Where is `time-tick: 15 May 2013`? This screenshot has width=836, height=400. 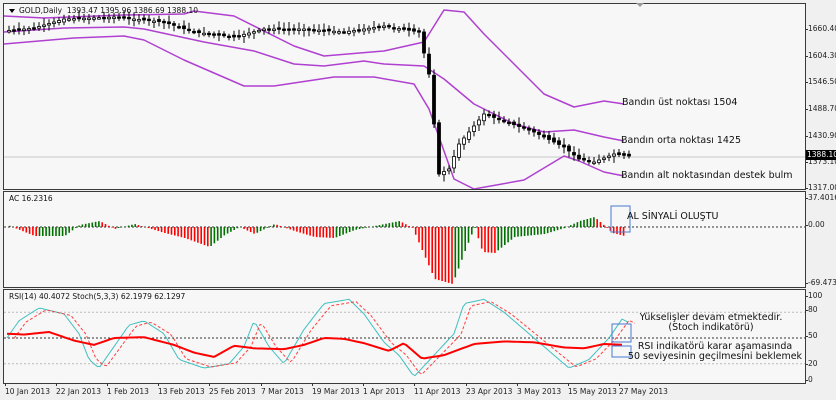 time-tick: 15 May 2013 is located at coordinates (592, 389).